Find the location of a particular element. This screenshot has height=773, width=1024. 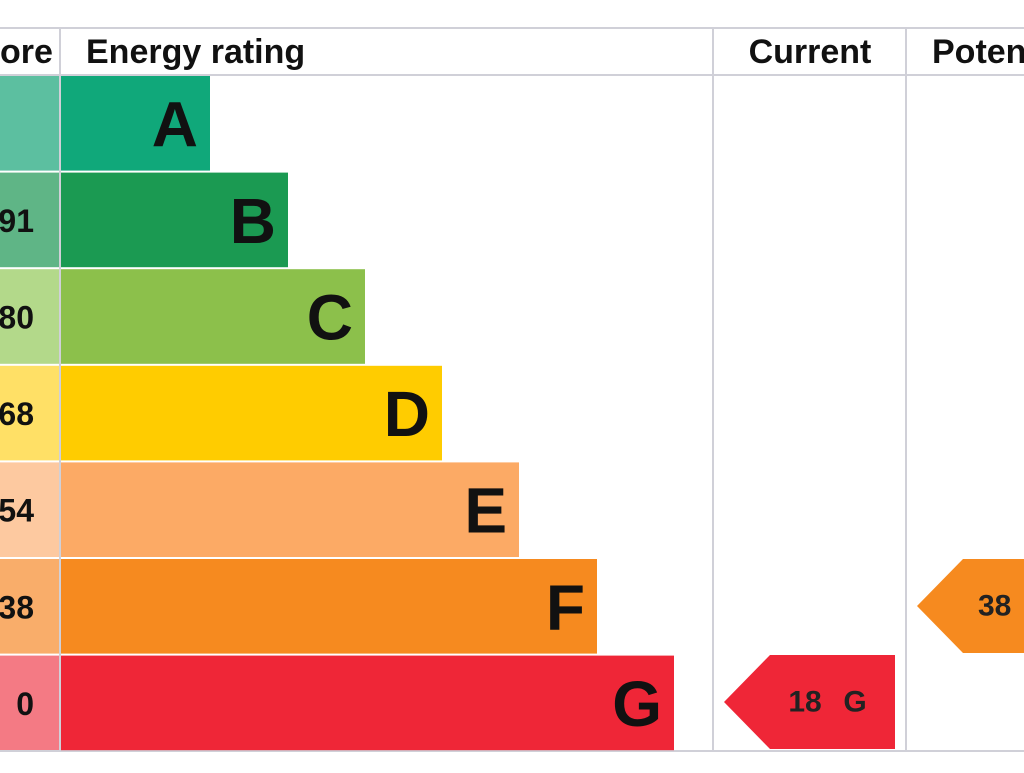

header-potential: Poten is located at coordinates (978, 52).